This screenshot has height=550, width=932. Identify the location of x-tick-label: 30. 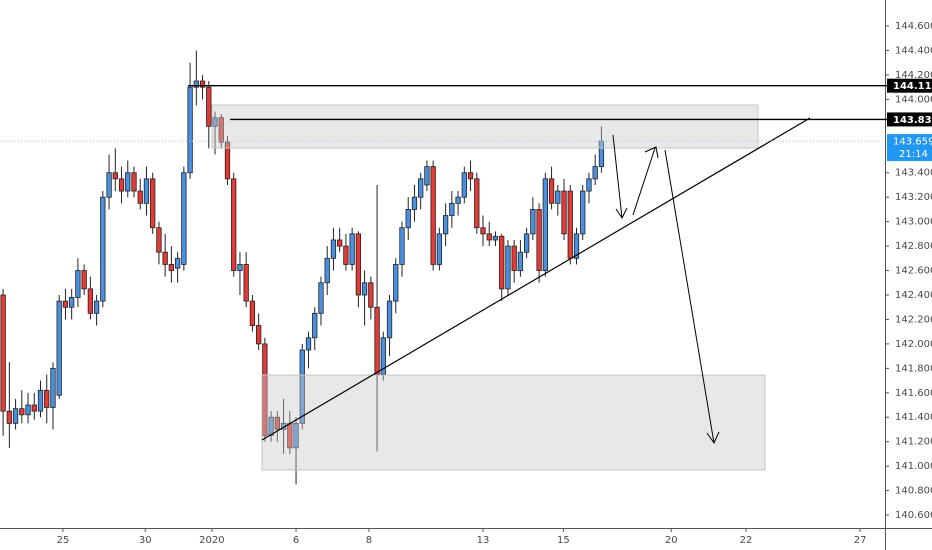
(145, 540).